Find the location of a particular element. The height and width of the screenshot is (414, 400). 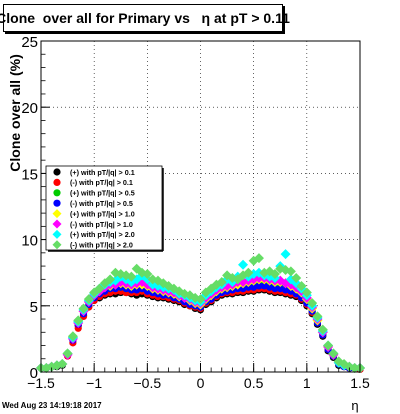

timestamp: Wed Aug 23 14:19:18 2017 is located at coordinates (52, 405).